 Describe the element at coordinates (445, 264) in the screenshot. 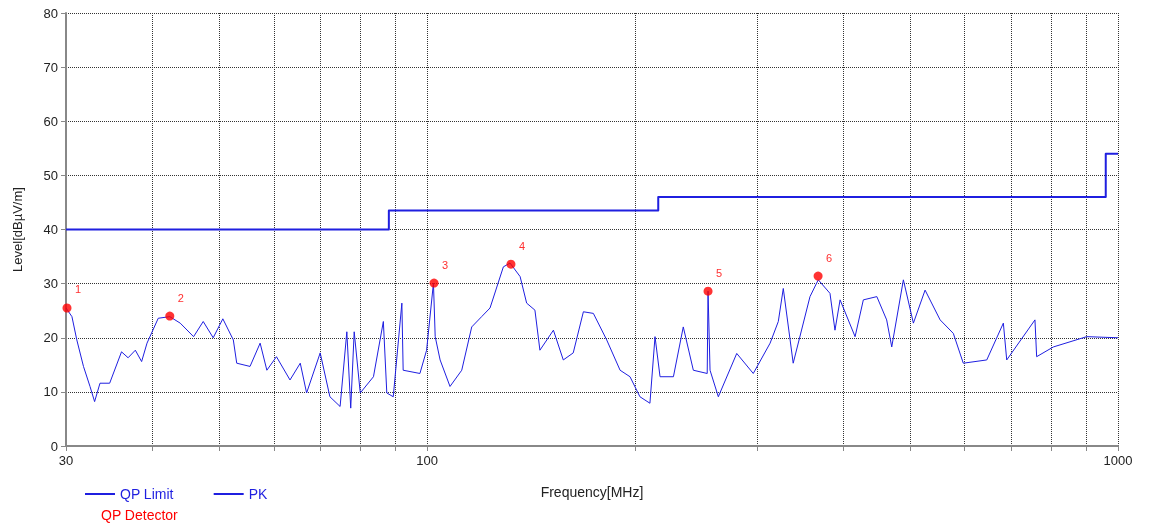

I see `annotation: 3` at that location.